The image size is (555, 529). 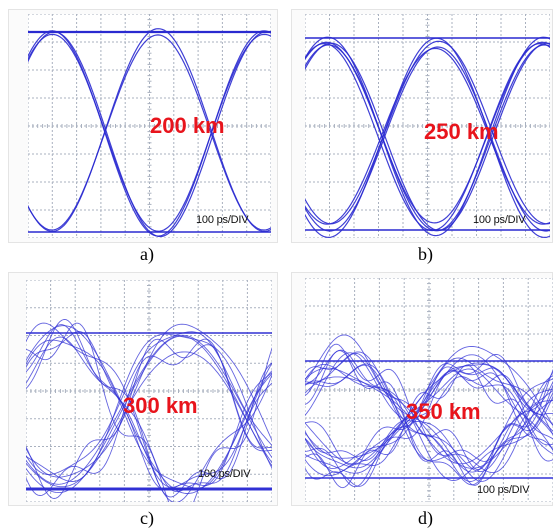 I want to click on scale-label-b: 100 ps/DIV, so click(x=499, y=220).